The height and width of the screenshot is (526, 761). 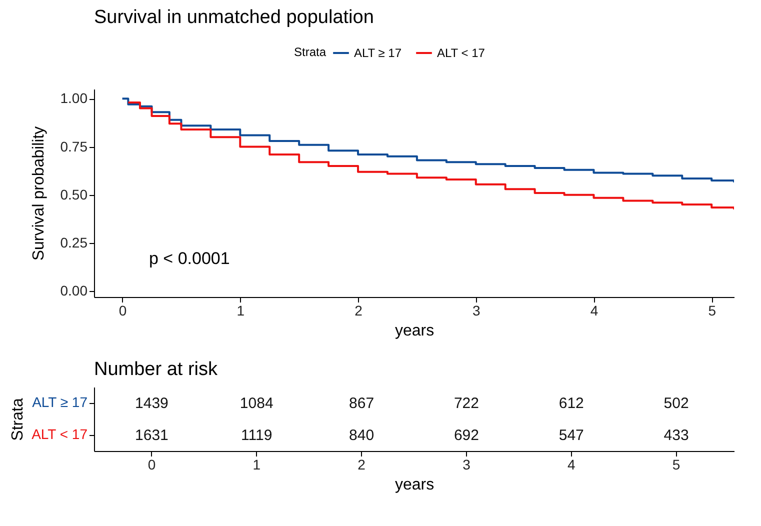 What do you see at coordinates (60, 402) in the screenshot?
I see `y-tick-label: ALT ≥ 17` at bounding box center [60, 402].